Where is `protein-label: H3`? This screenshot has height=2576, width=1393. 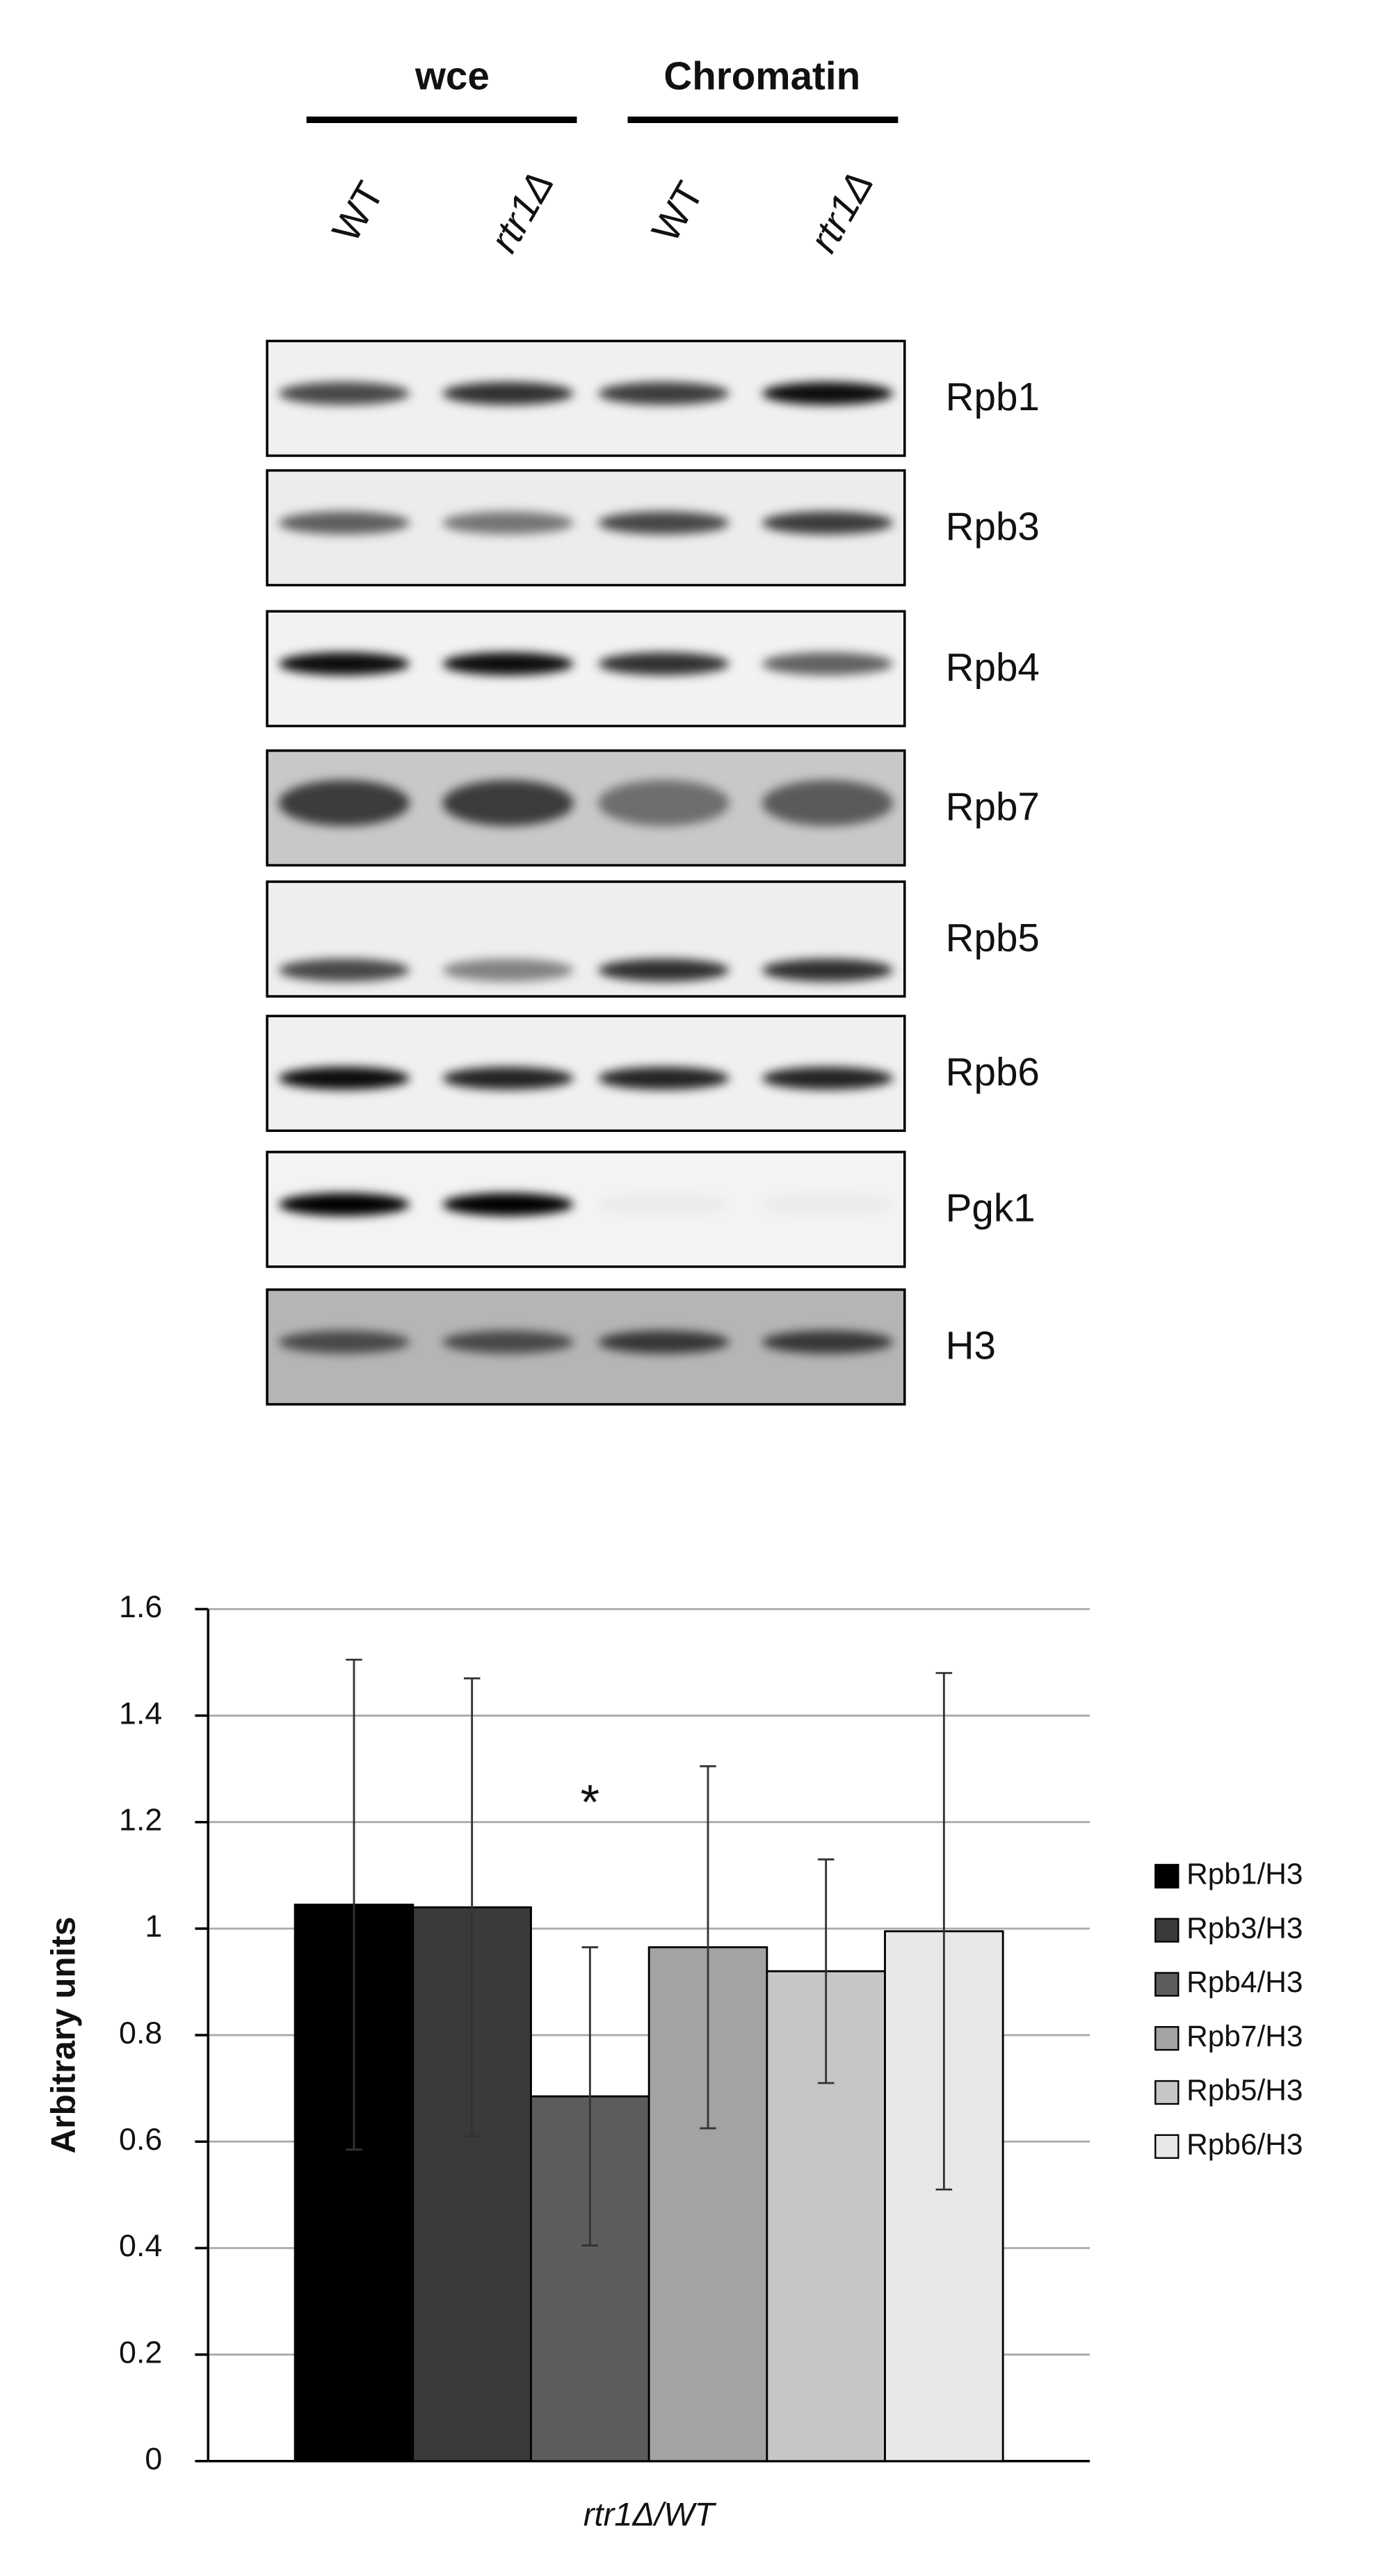
protein-label: H3 is located at coordinates (971, 1346).